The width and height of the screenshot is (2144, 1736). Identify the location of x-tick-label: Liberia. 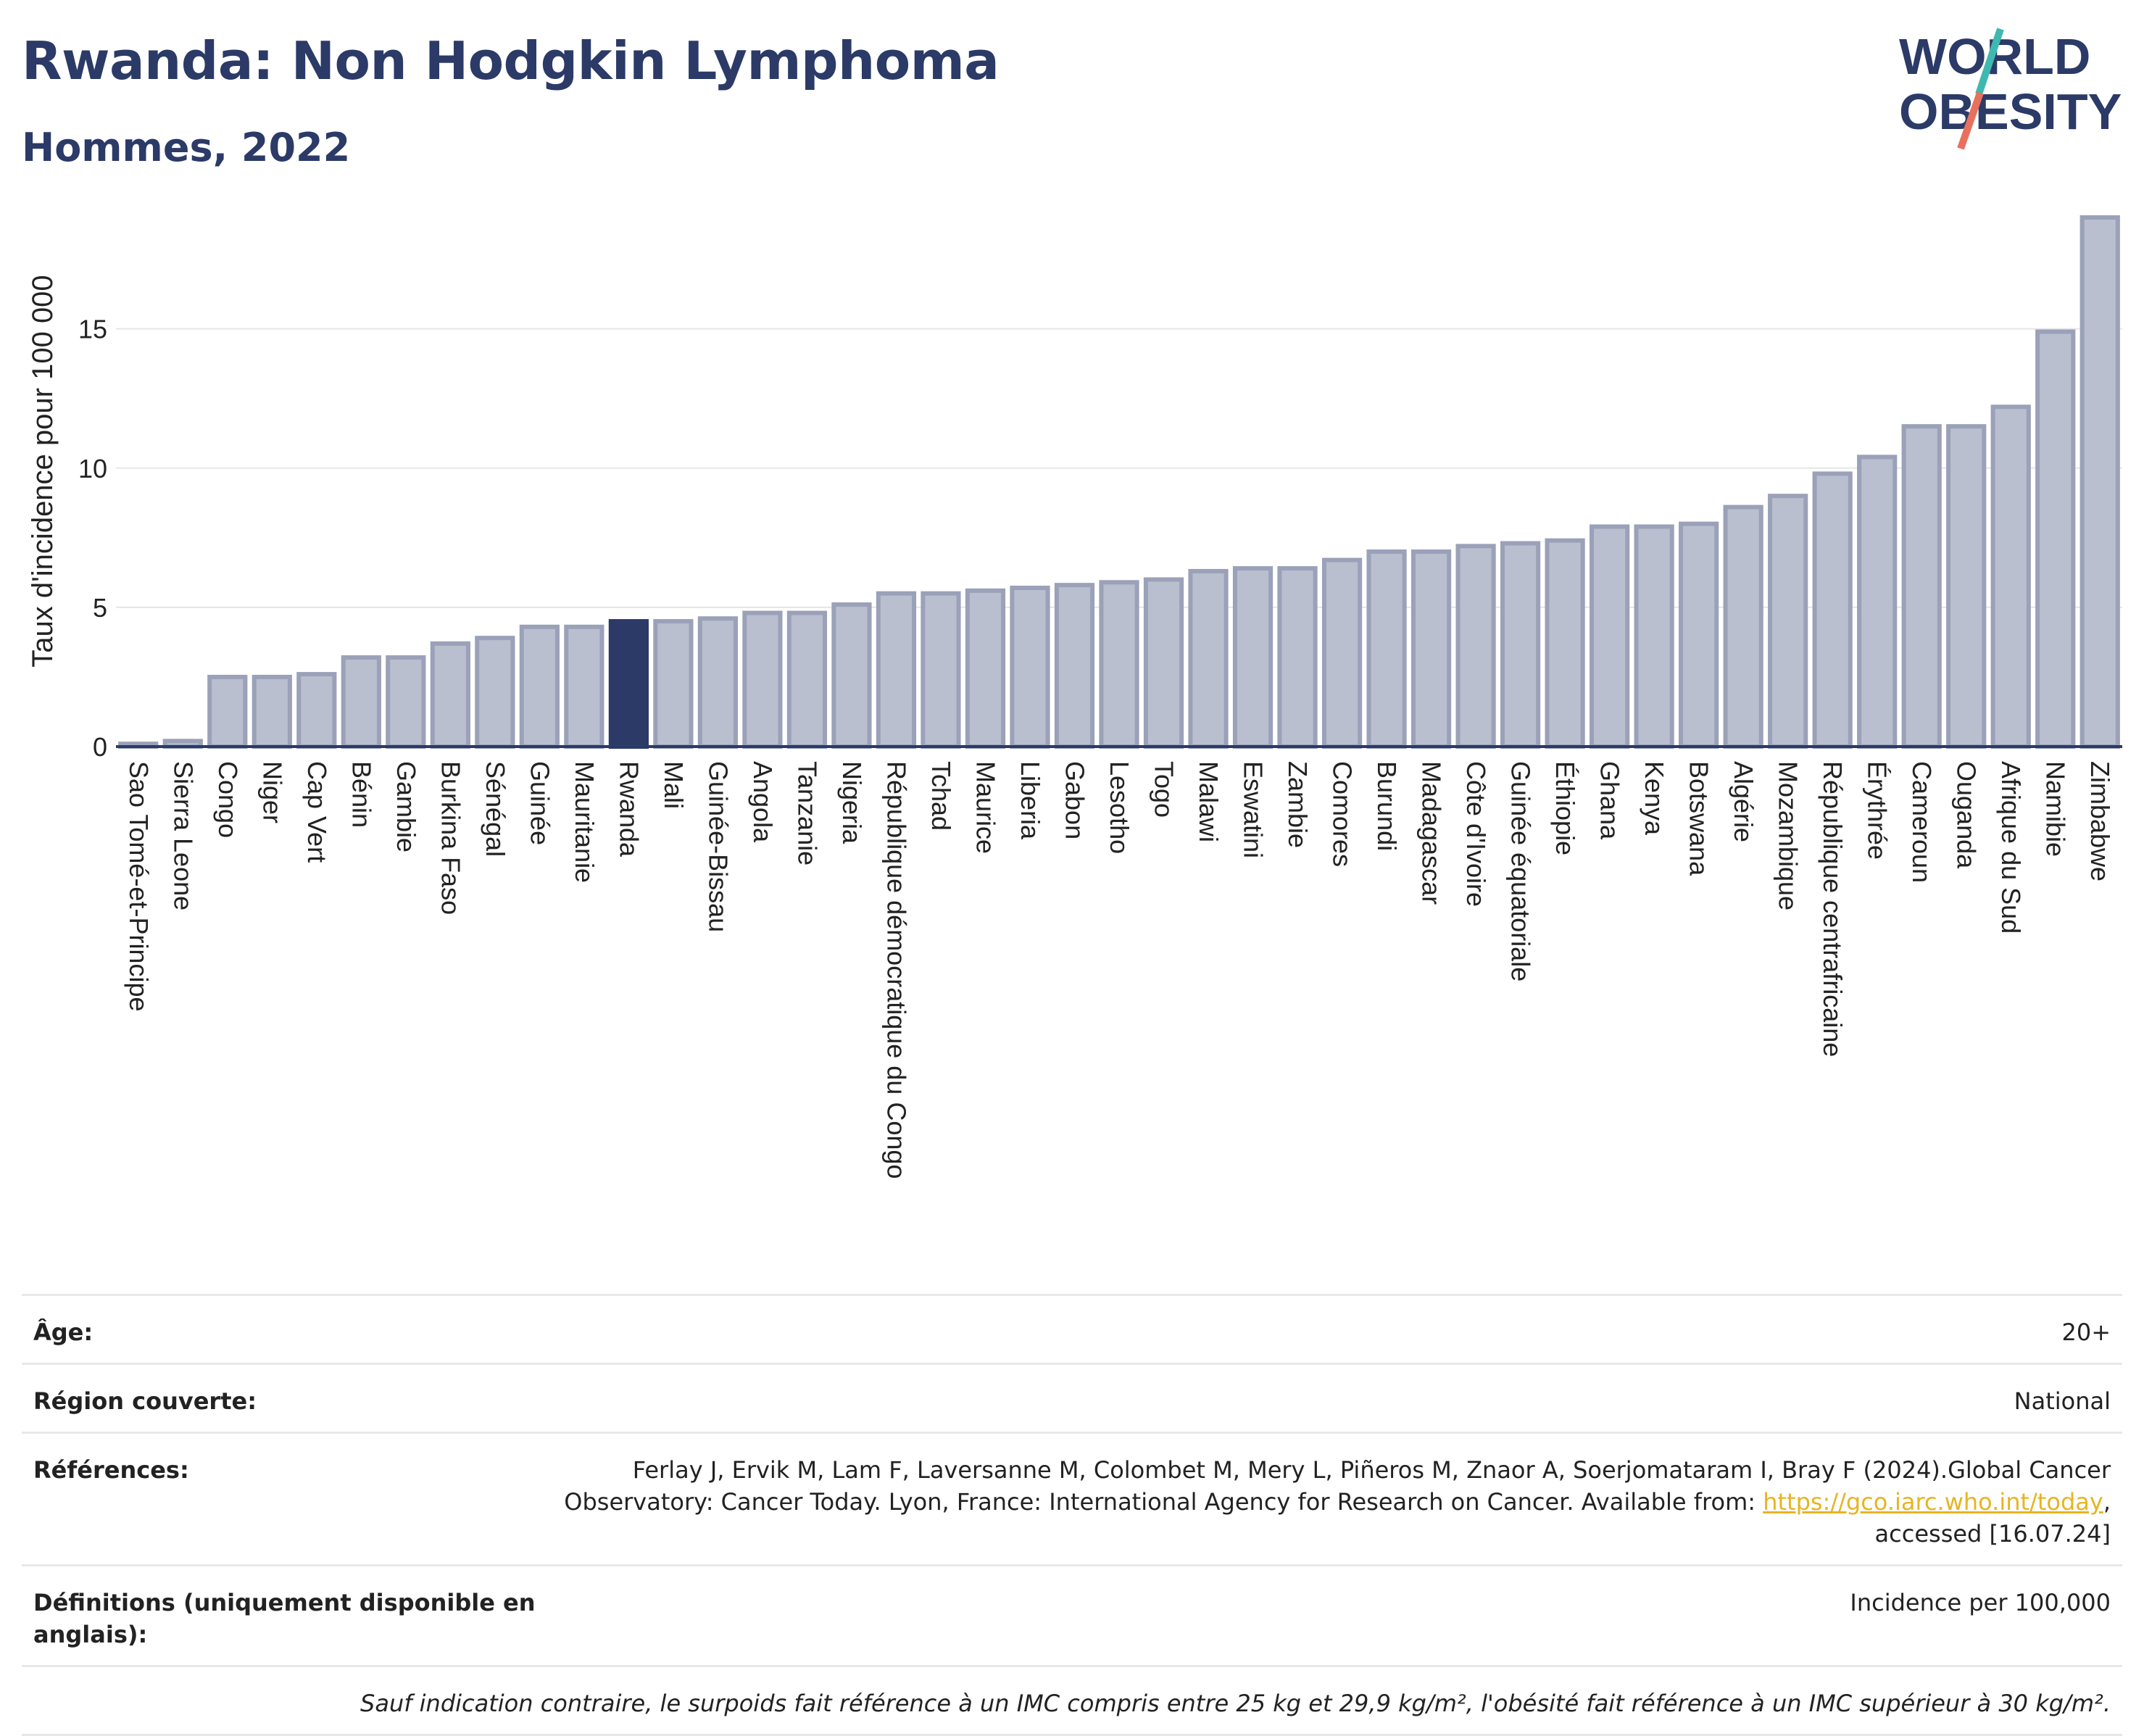
(1030, 800).